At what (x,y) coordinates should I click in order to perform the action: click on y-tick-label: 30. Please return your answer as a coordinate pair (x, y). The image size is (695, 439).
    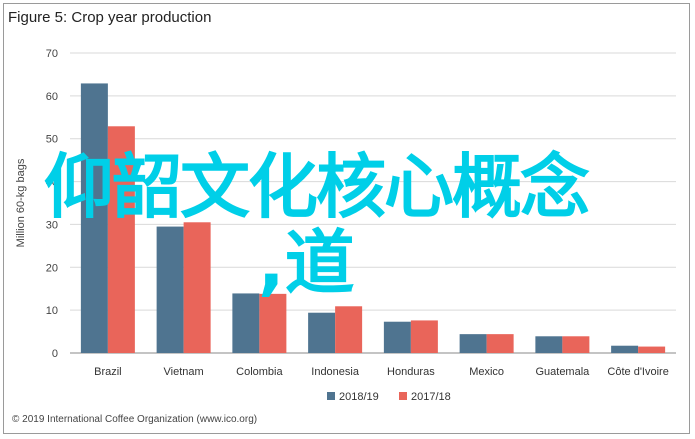
    Looking at the image, I should click on (52, 225).